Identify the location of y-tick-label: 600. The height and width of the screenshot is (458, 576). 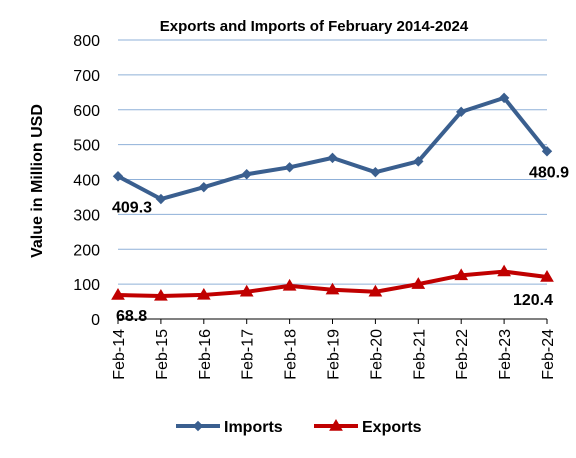
(86, 111).